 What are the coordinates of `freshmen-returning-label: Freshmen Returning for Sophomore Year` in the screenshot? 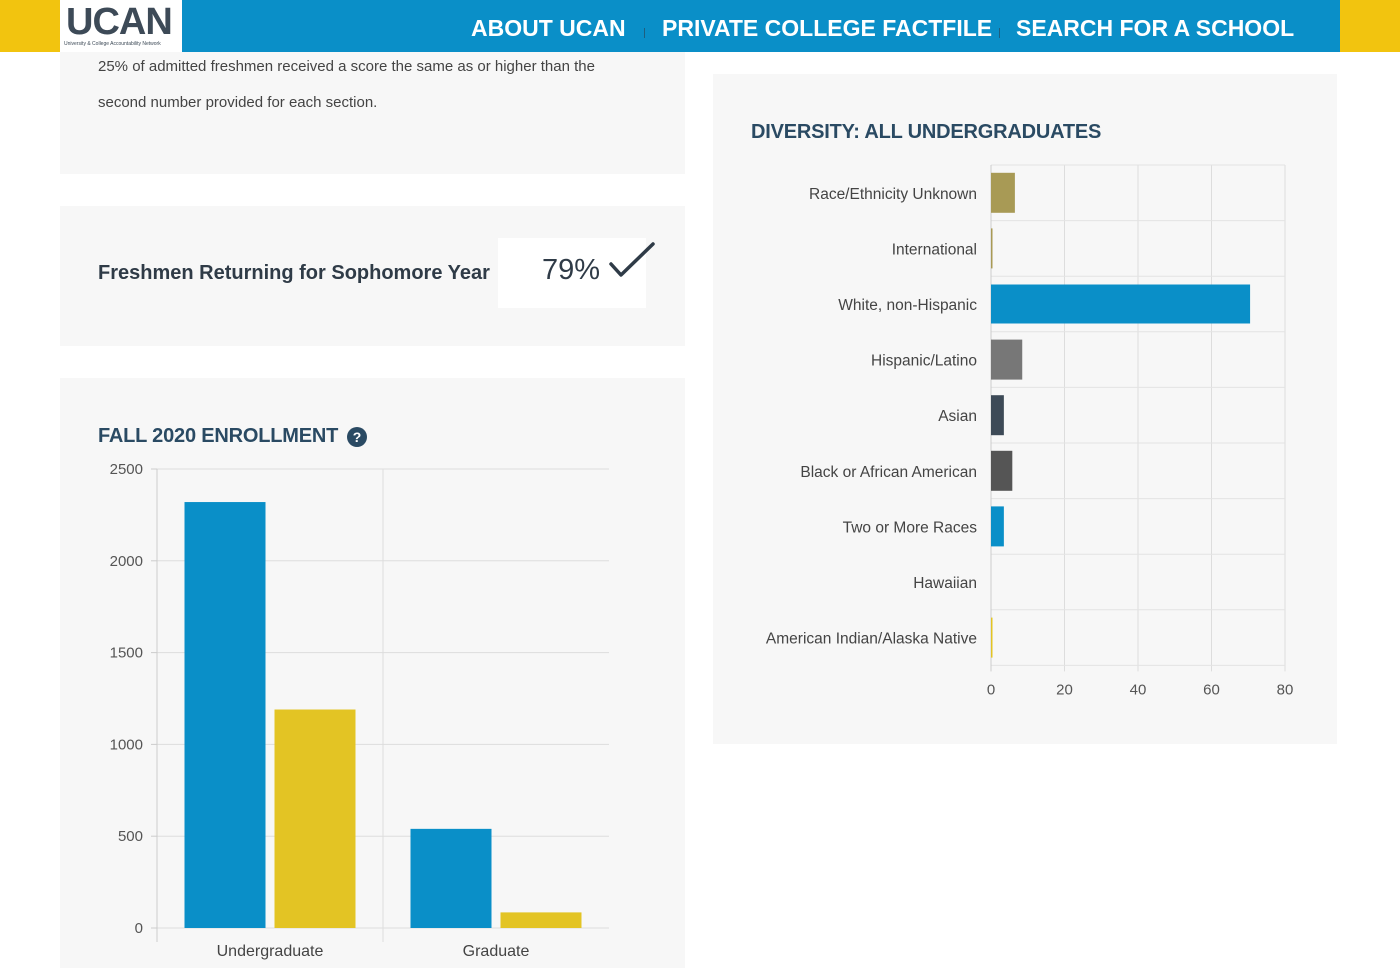 It's located at (294, 273).